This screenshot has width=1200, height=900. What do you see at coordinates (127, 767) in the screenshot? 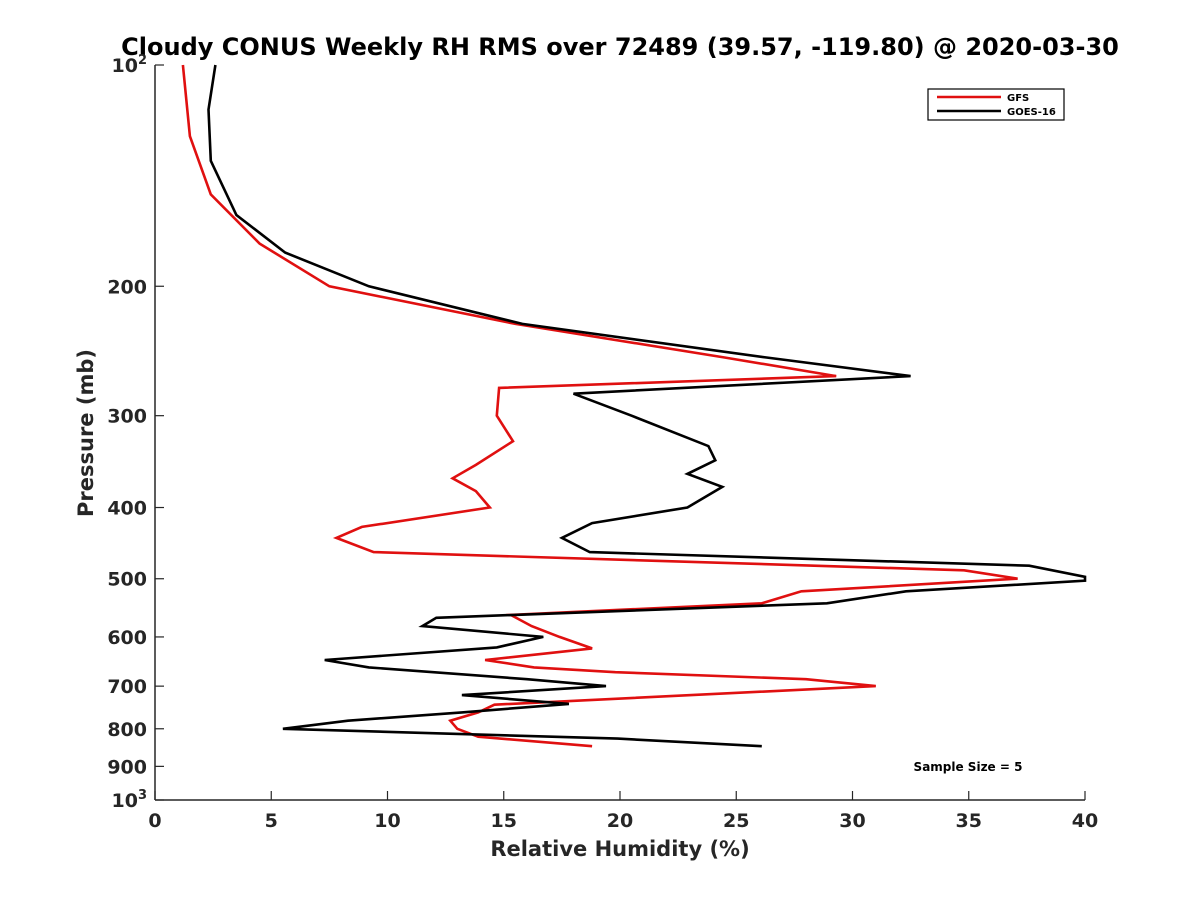
I see `y-tick-label: 900` at bounding box center [127, 767].